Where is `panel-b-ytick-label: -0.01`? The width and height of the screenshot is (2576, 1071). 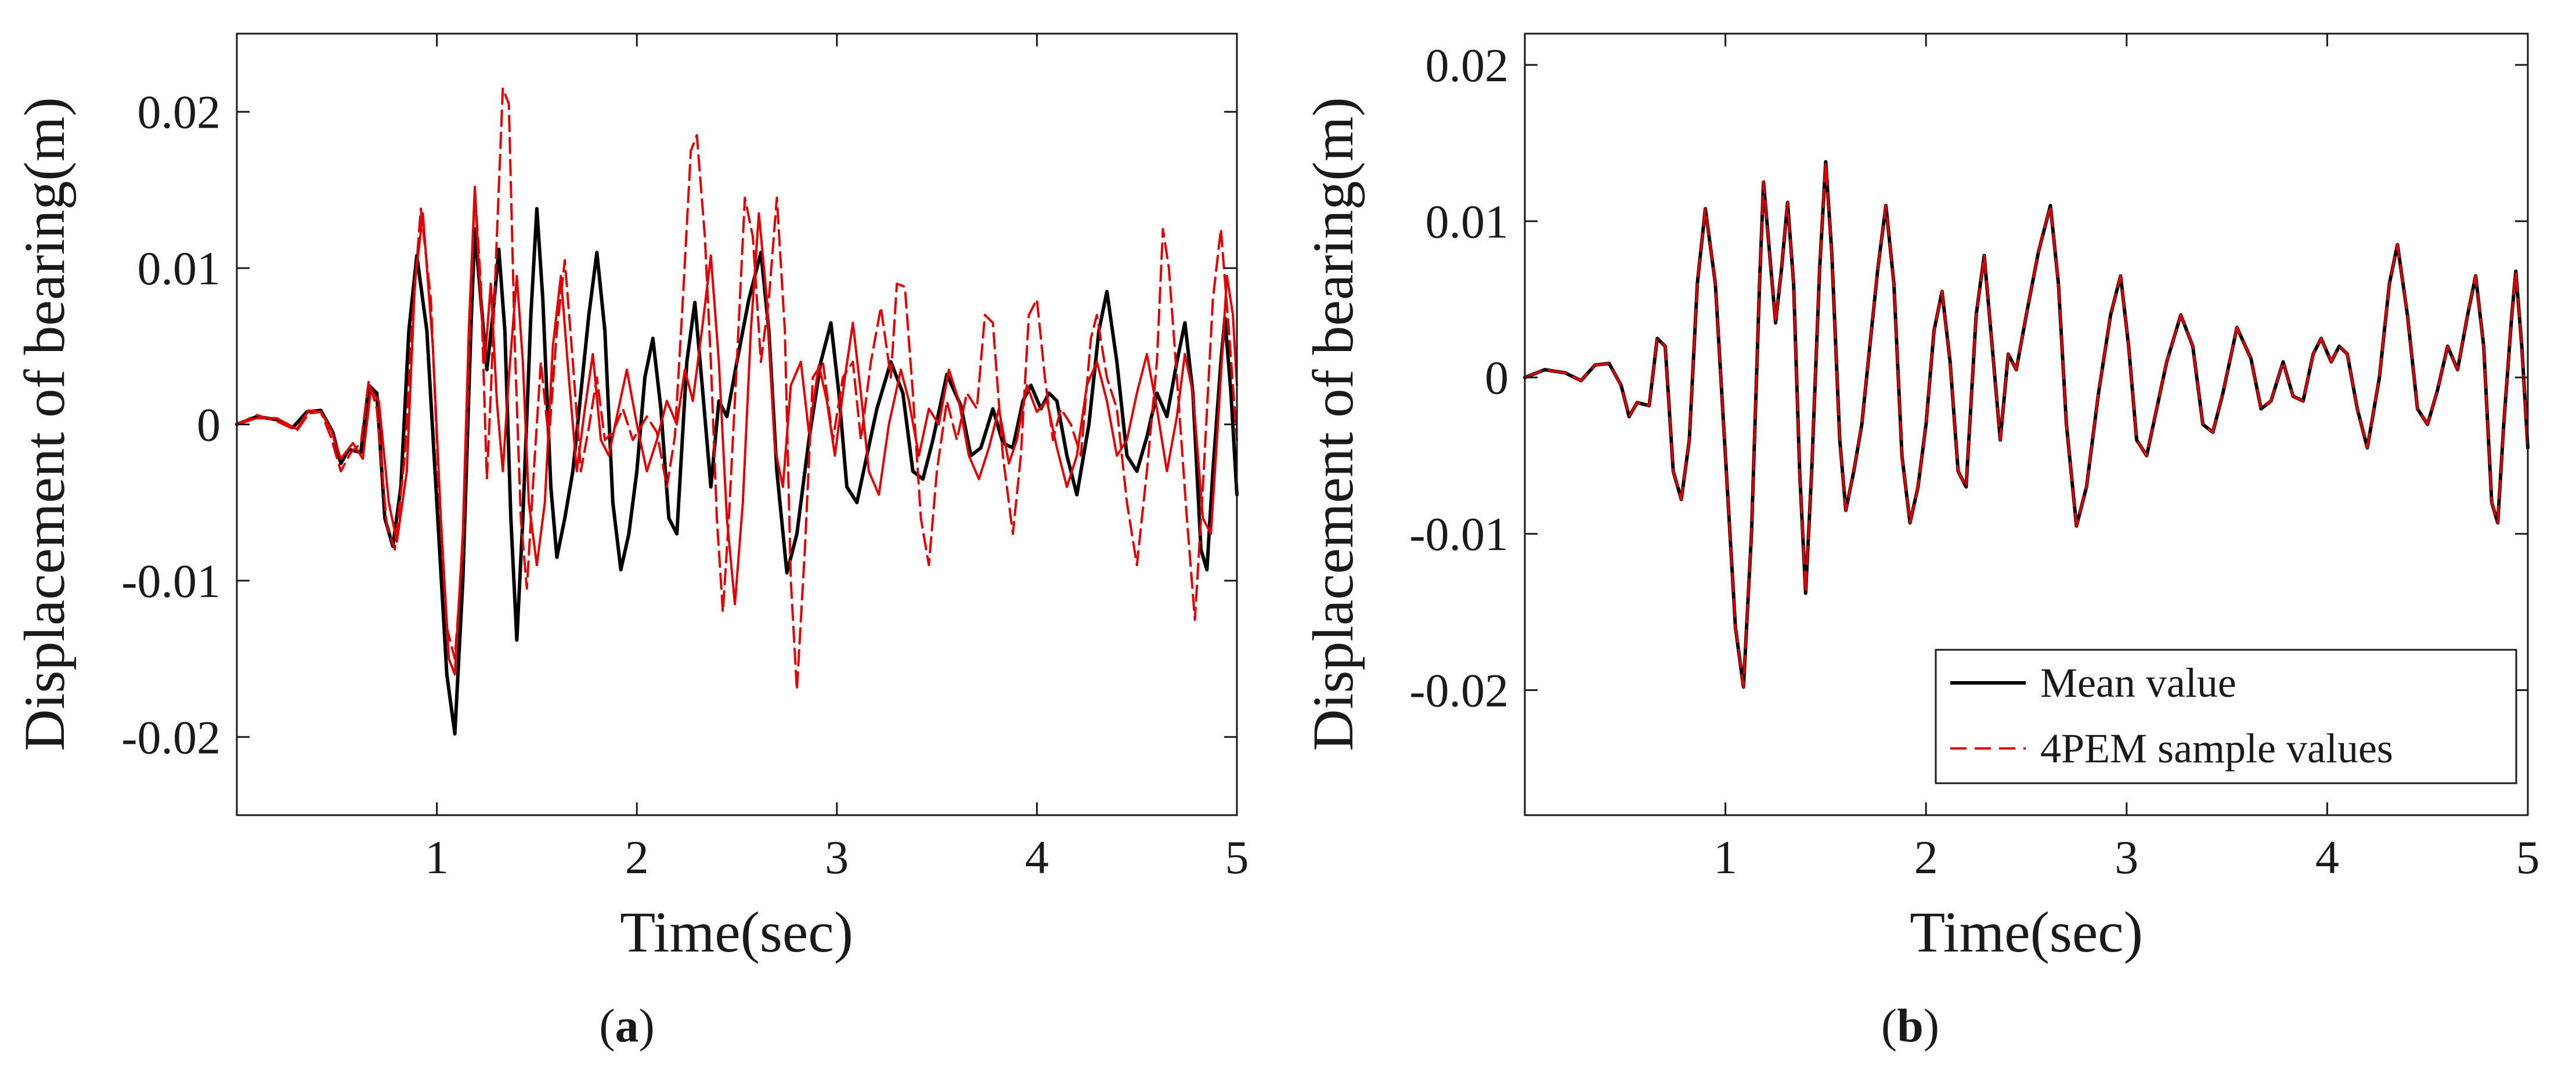 panel-b-ytick-label: -0.01 is located at coordinates (1459, 534).